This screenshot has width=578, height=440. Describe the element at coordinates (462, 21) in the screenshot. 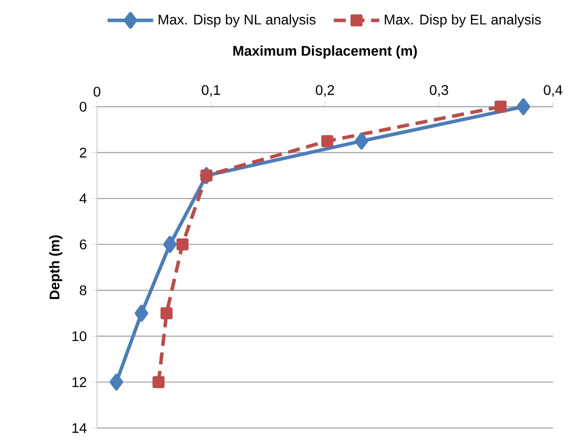

I see `legend-label: Max. Disp by EL analysis` at that location.